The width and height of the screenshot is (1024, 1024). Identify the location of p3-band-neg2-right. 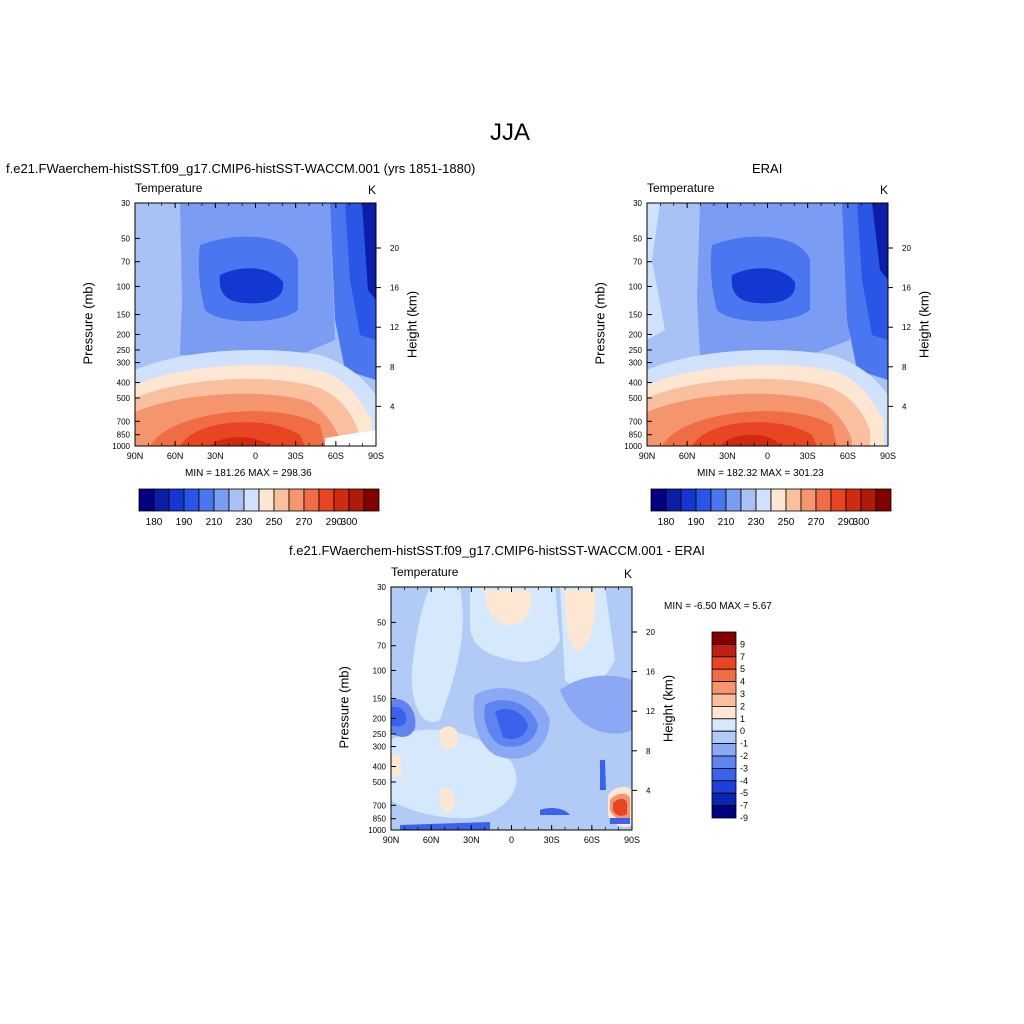
(596, 704).